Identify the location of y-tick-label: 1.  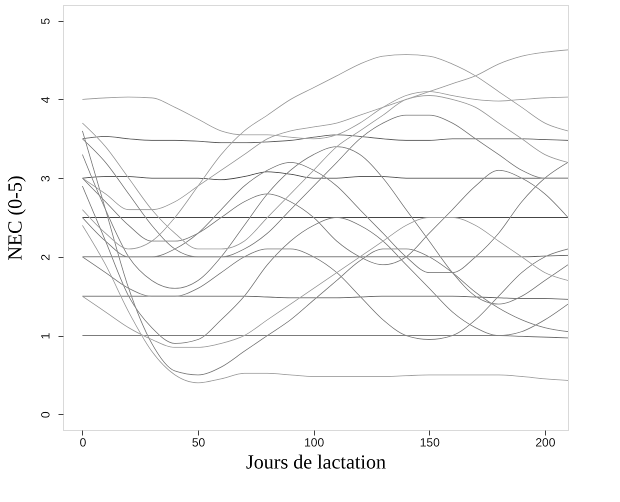
(45, 336).